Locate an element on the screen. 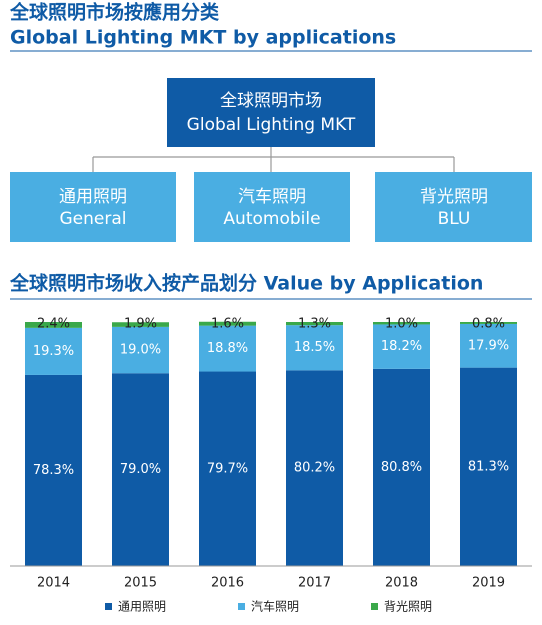 The image size is (542, 625). value-label: 79.7% is located at coordinates (227, 468).